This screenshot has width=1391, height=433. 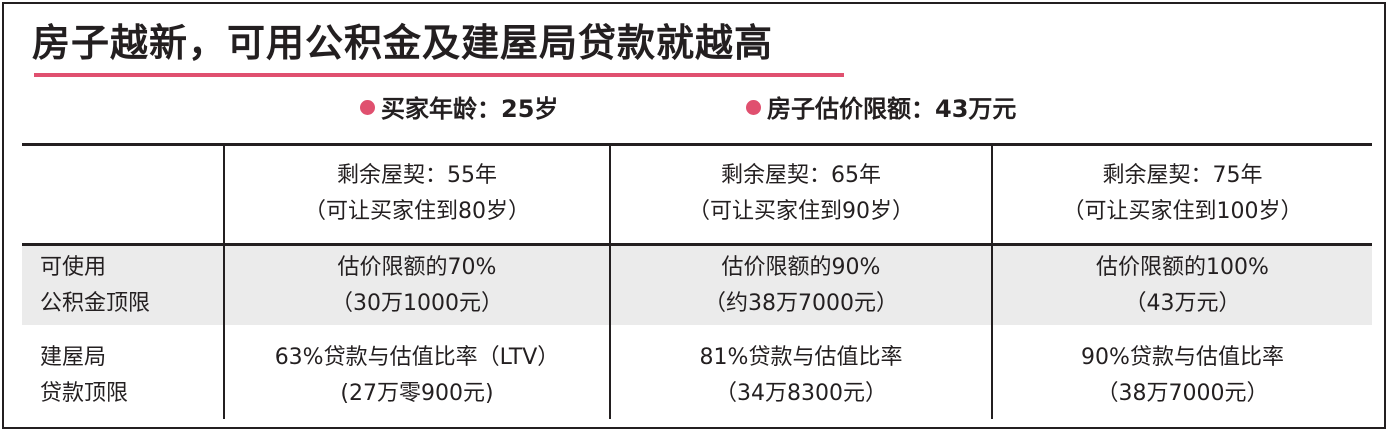 What do you see at coordinates (697, 144) in the screenshot?
I see `table-top-rule` at bounding box center [697, 144].